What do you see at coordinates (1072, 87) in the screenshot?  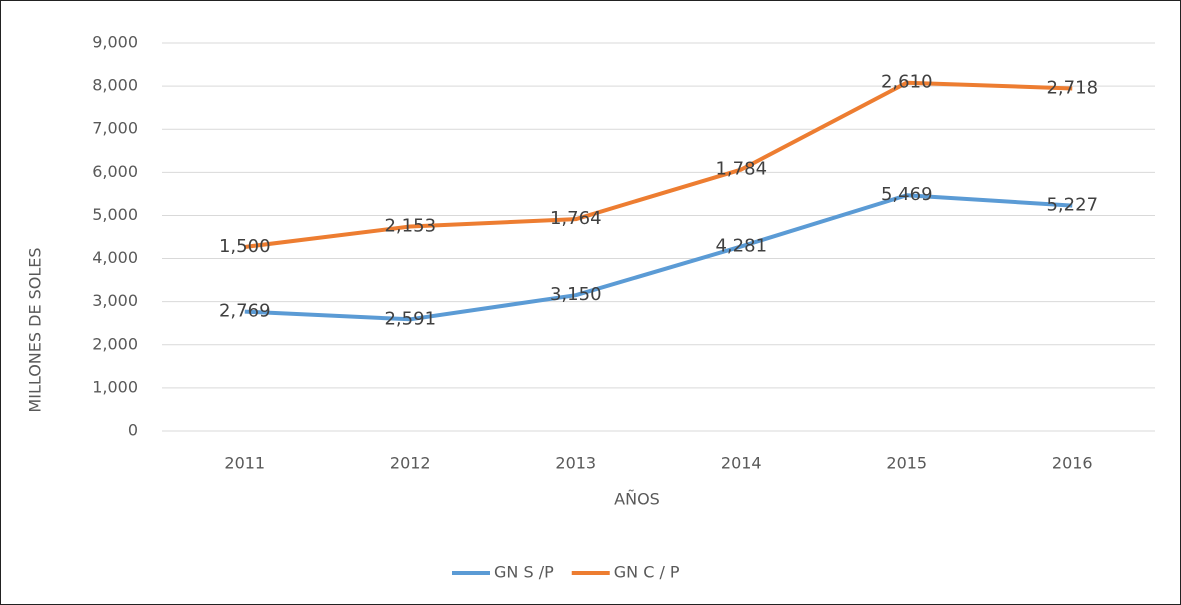 I see `data-label: 2,718` at bounding box center [1072, 87].